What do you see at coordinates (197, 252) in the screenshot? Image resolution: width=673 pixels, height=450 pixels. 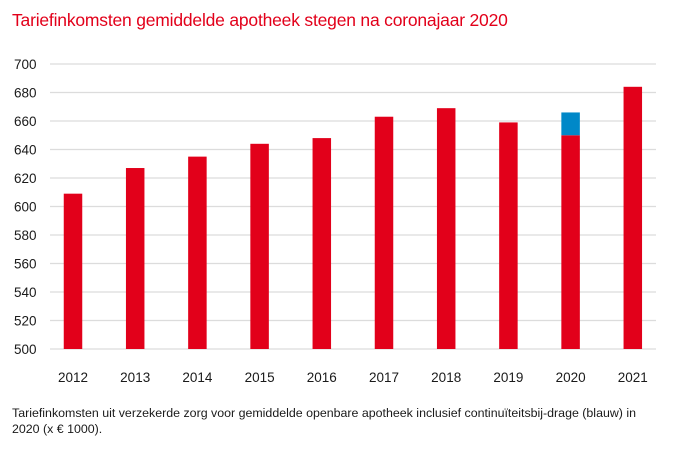 I see `bar-2014` at bounding box center [197, 252].